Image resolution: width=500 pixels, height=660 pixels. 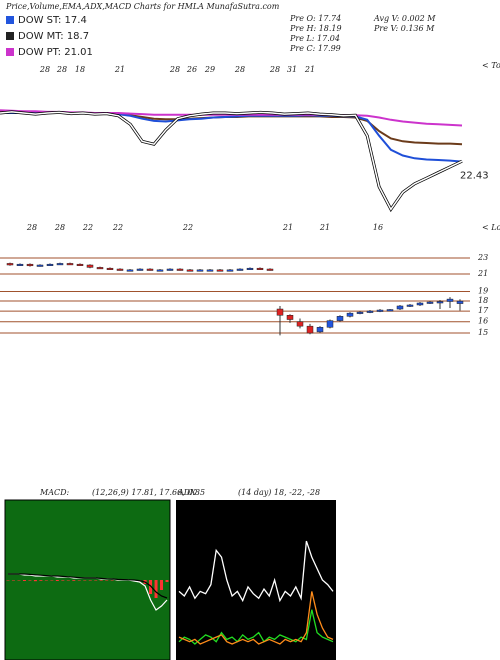 What do you see at coordinates (315, 28) in the screenshot?
I see `info-text: Pre H: 18.19` at bounding box center [315, 28].